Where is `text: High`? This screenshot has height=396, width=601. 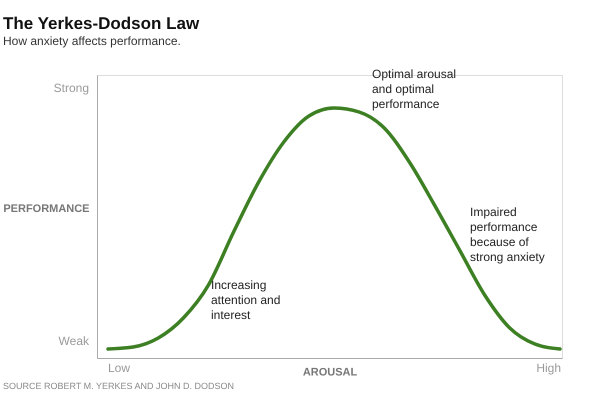 text: High is located at coordinates (548, 368).